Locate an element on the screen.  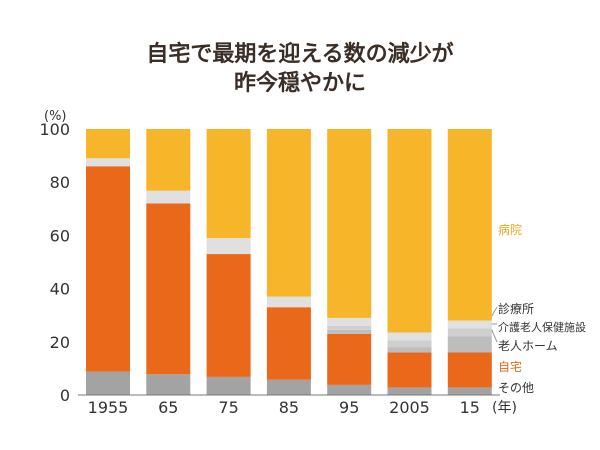
x-tick-label: 15 is located at coordinates (470, 407).